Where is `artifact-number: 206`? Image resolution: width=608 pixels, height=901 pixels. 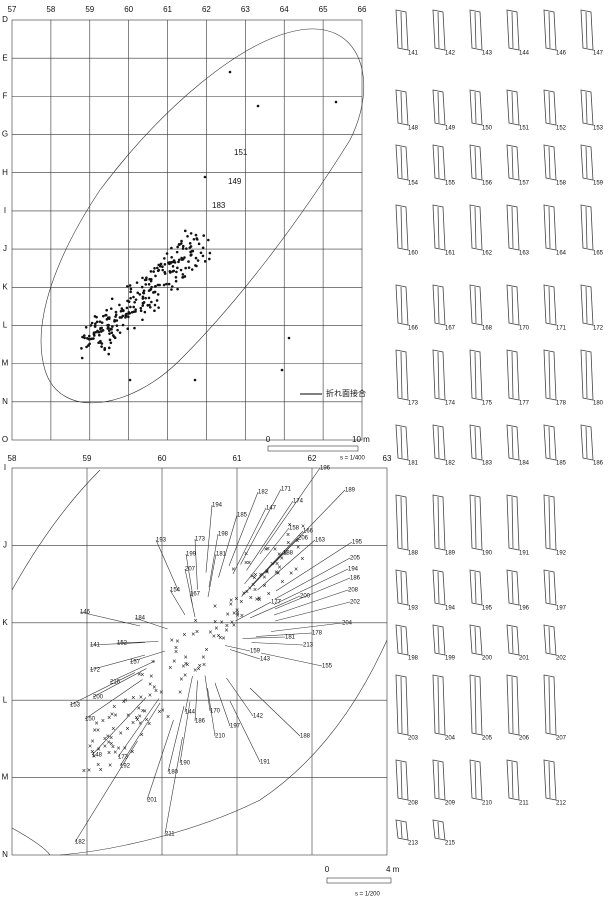 artifact-number: 206 is located at coordinates (524, 739).